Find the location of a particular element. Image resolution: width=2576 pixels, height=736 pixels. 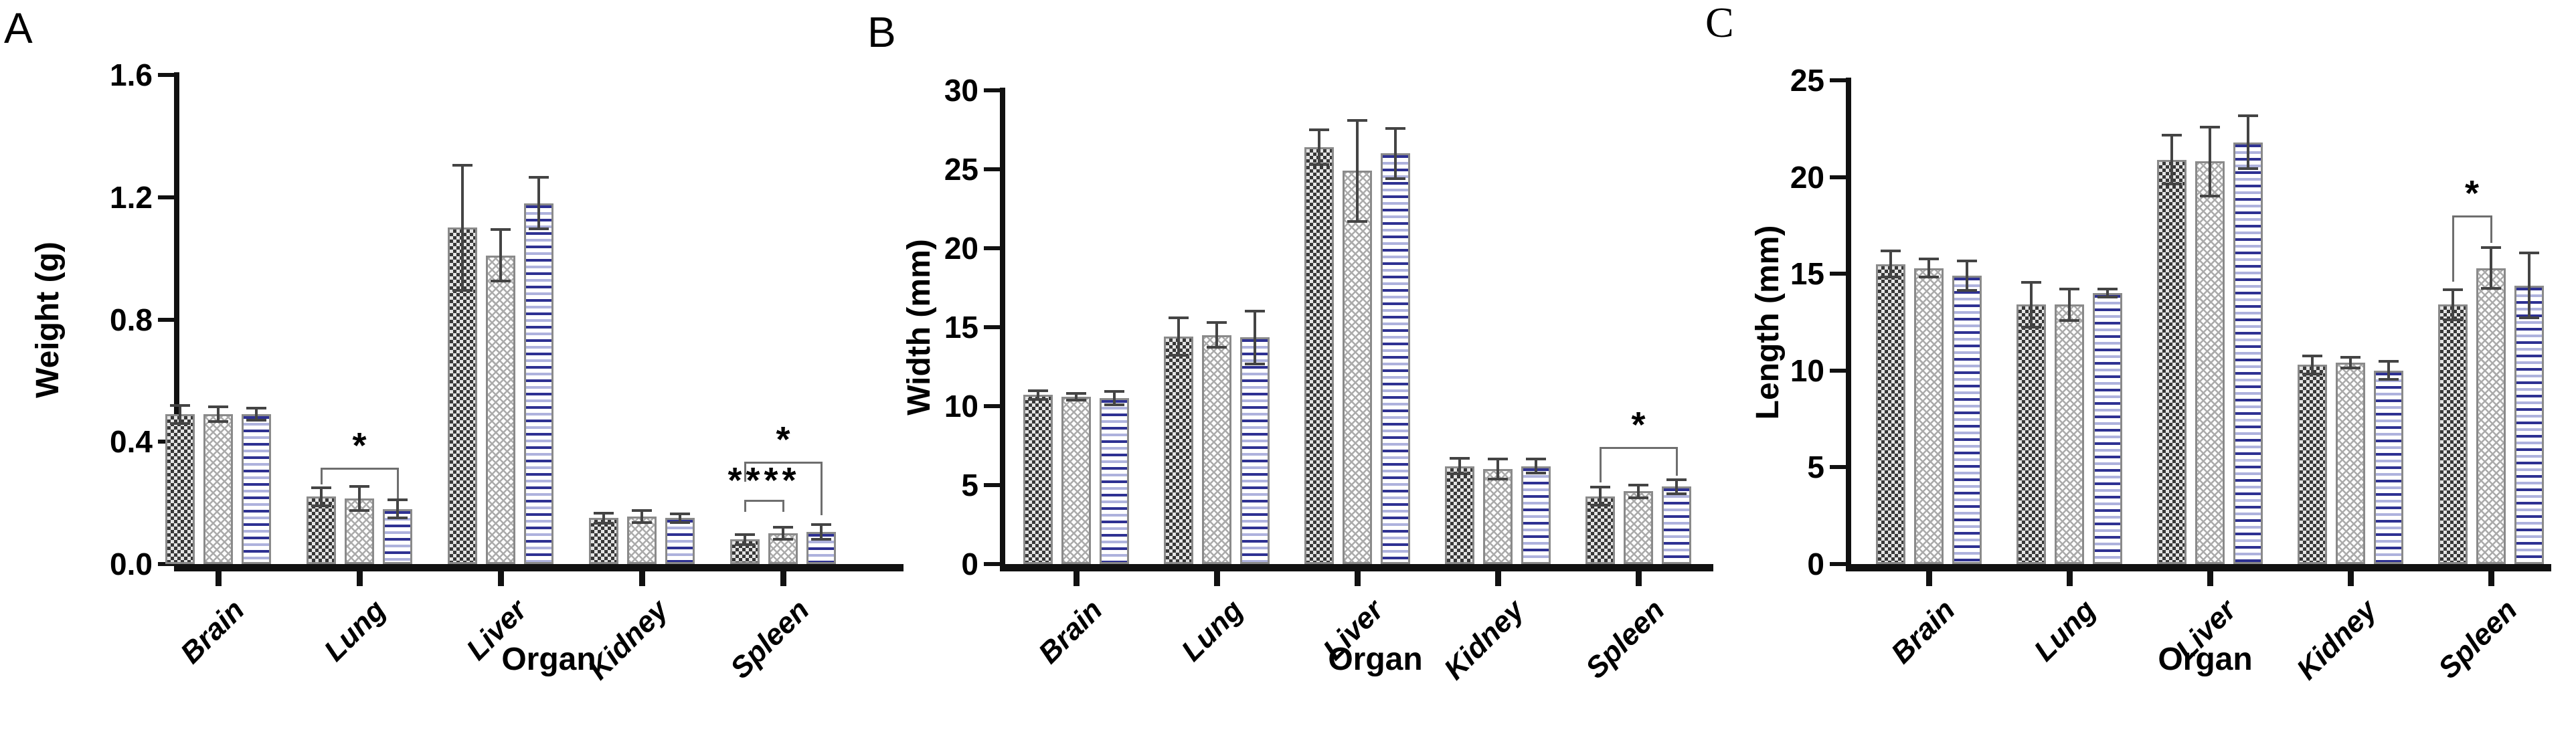

C-error-cap-top-Spleen-blue-horizontal-stripes is located at coordinates (2529, 253).